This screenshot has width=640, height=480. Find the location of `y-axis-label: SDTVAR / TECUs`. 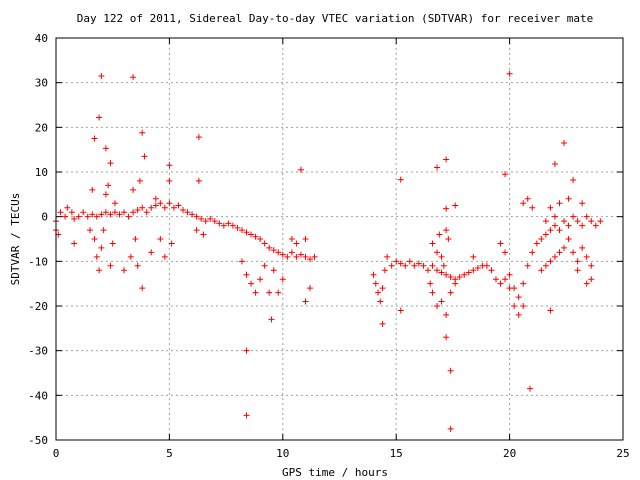

y-axis-label: SDTVAR / TECUs is located at coordinates (15, 239).